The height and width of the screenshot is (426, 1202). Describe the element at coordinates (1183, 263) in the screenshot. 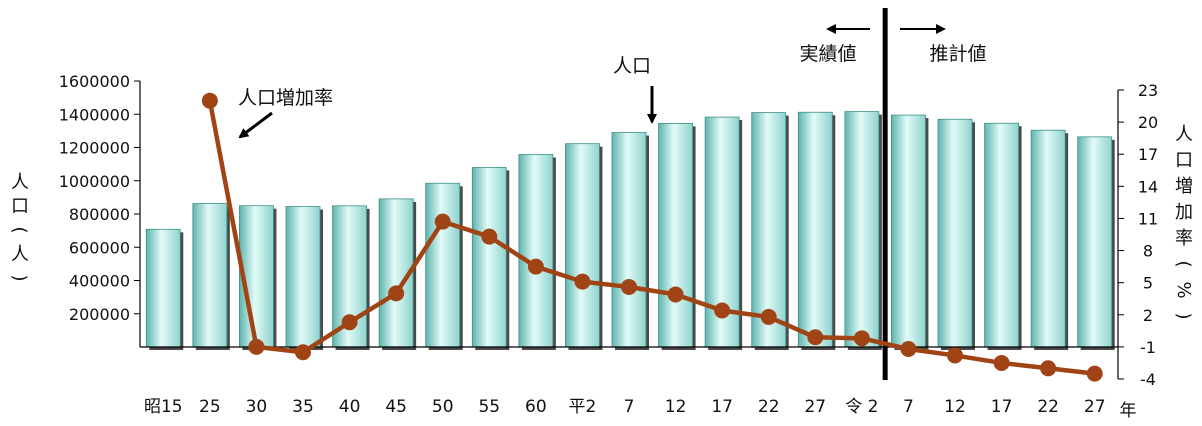

I see `right-axis-label-char: (` at that location.